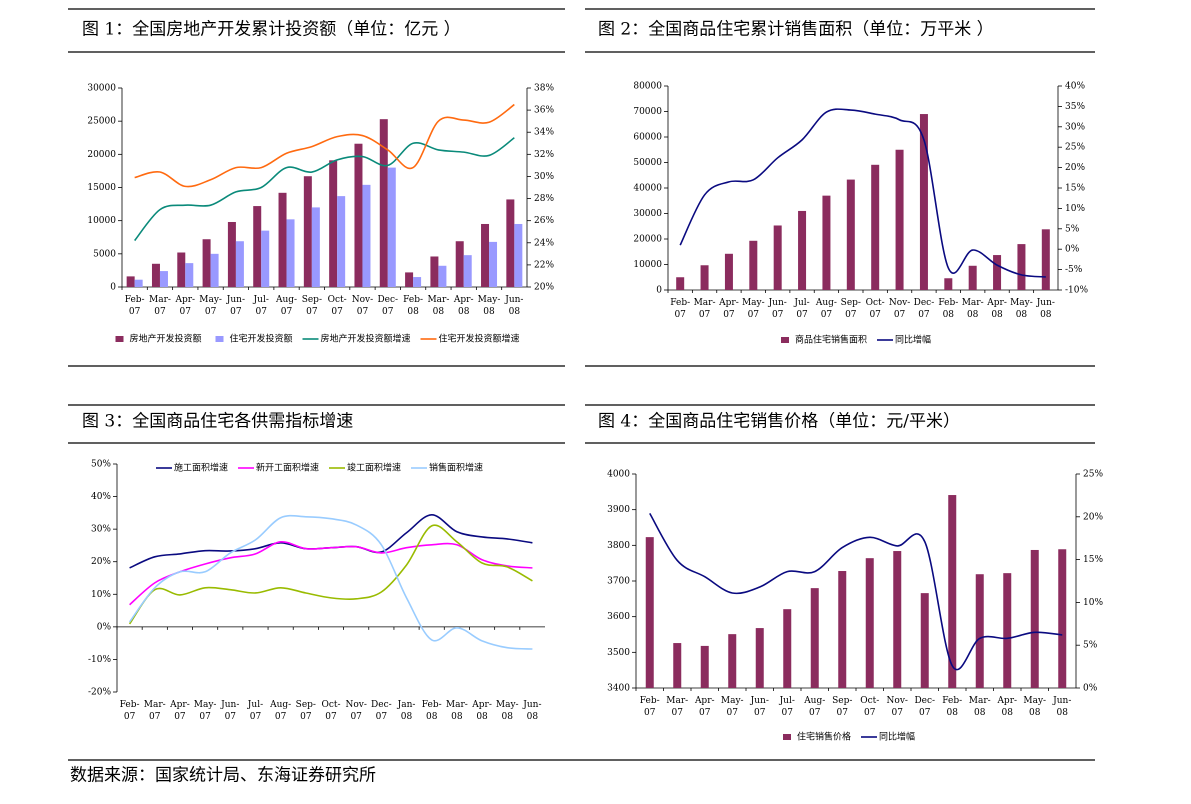 The height and width of the screenshot is (804, 1191). What do you see at coordinates (544, 155) in the screenshot?
I see `y2-tick-label: 32%` at bounding box center [544, 155].